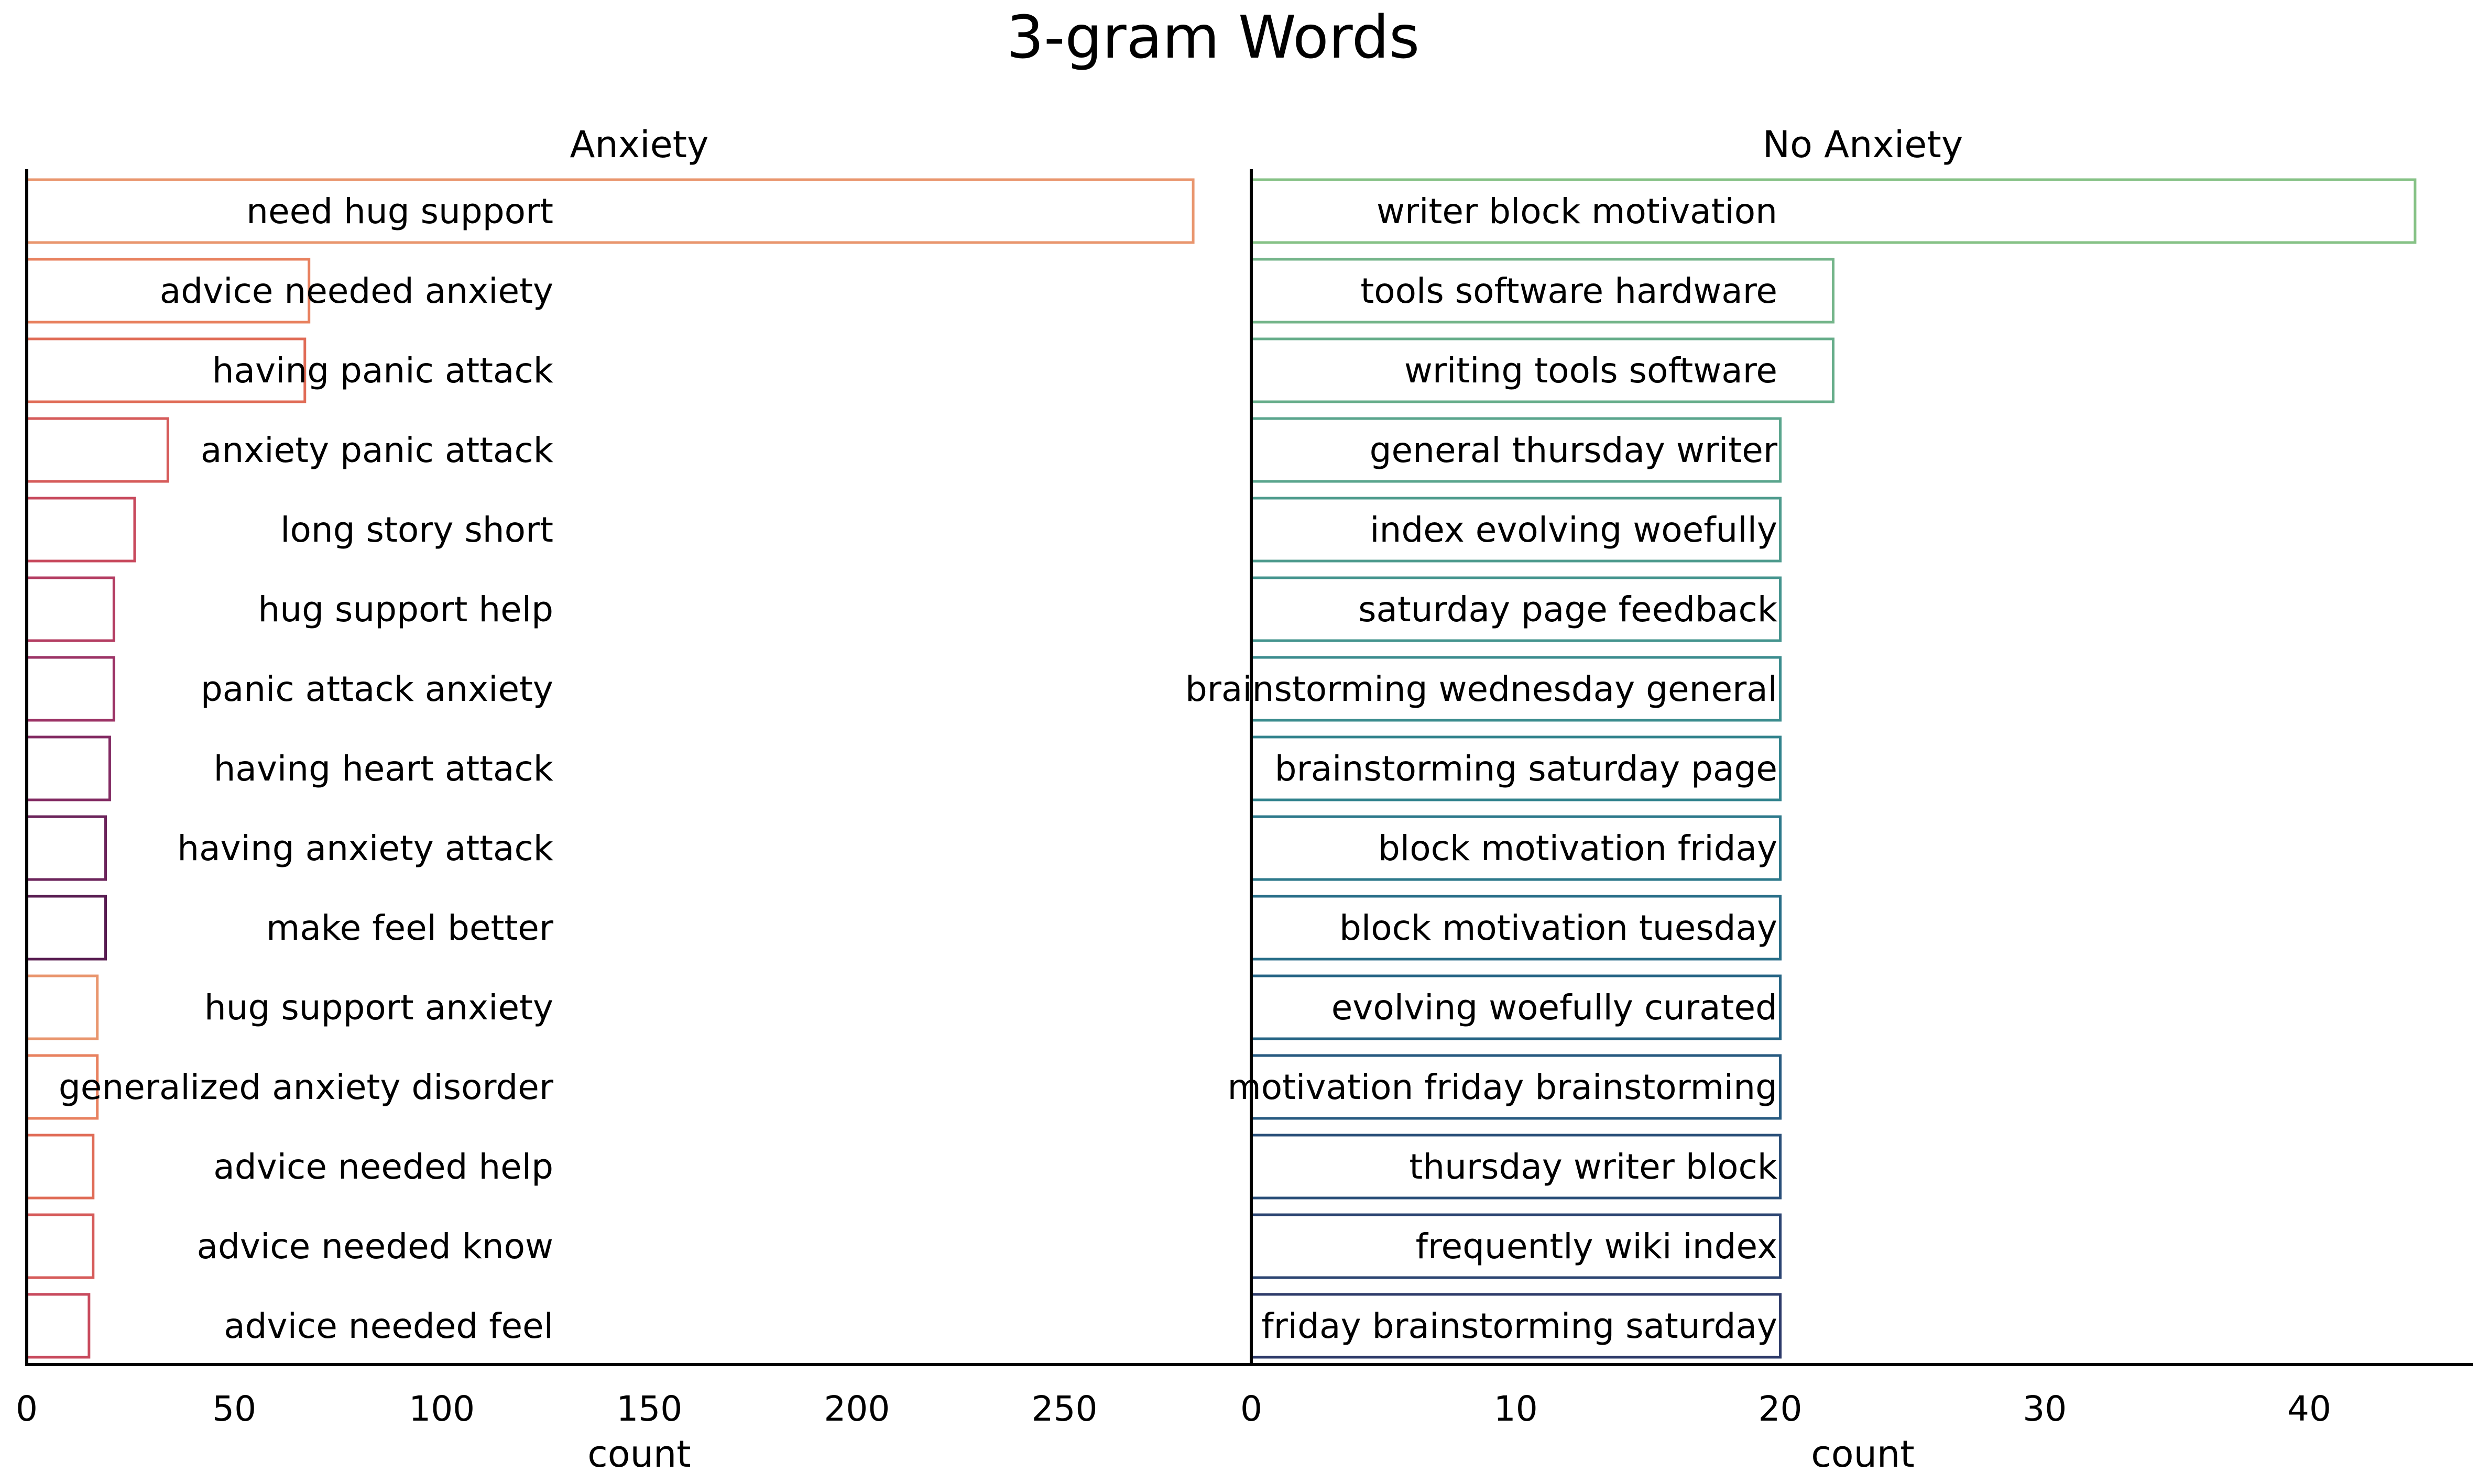  What do you see at coordinates (66, 928) in the screenshot?
I see `bar-make-feel-better` at bounding box center [66, 928].